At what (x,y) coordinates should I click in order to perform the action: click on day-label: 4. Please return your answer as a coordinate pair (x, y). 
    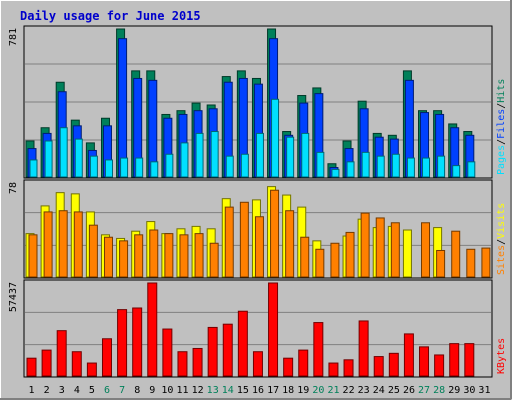
    Looking at the image, I should click on (77, 390).